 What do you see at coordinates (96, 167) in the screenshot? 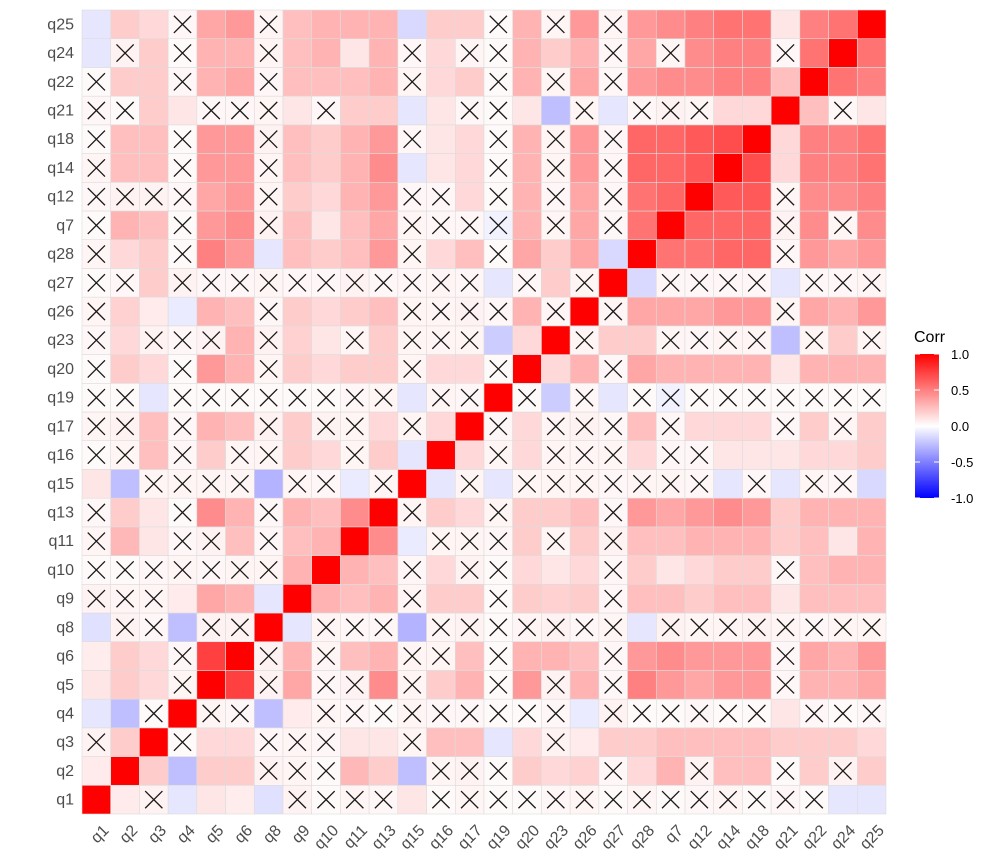
I see `cross-mark-q1-q14` at bounding box center [96, 167].